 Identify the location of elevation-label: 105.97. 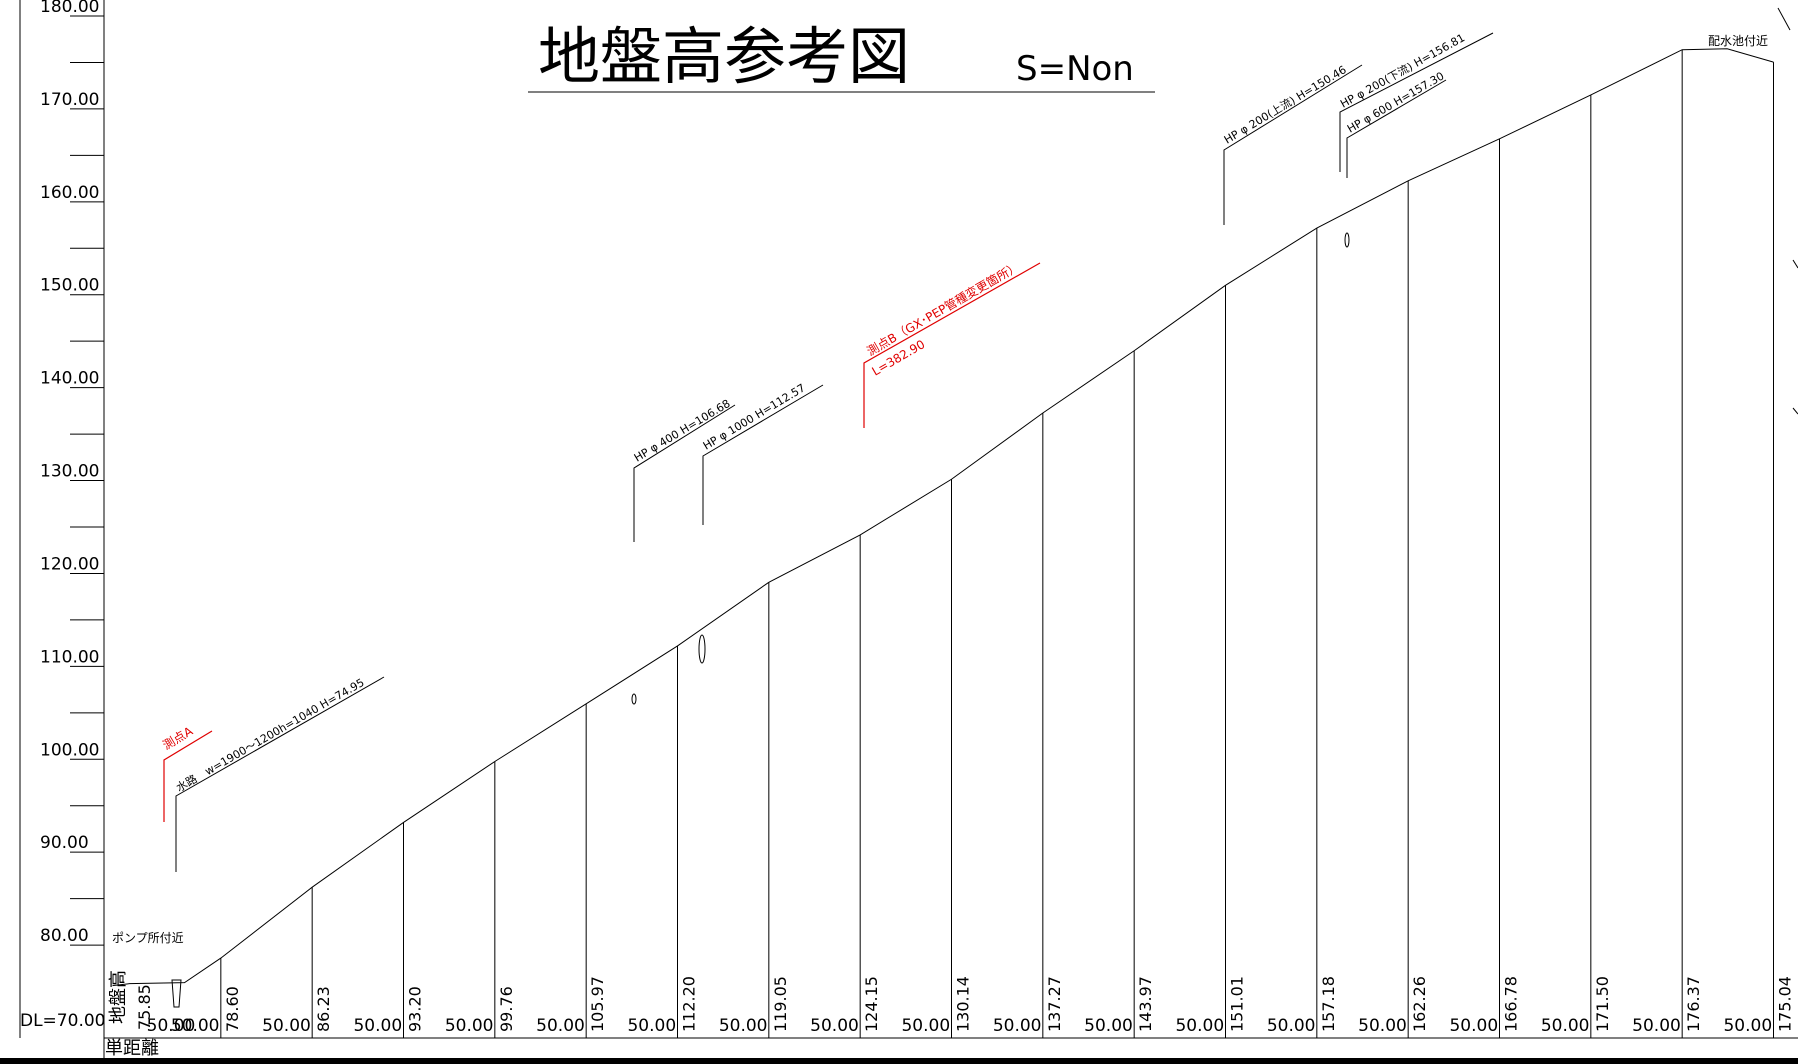
(597, 1004).